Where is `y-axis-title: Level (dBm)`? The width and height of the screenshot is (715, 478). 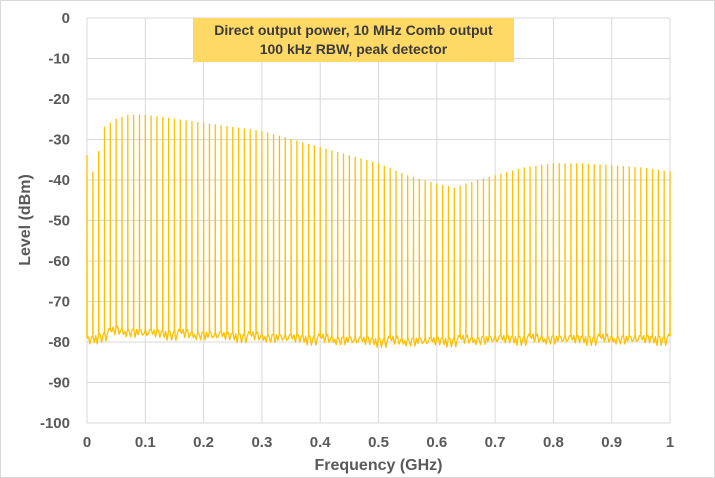
y-axis-title: Level (dBm) is located at coordinates (25, 220).